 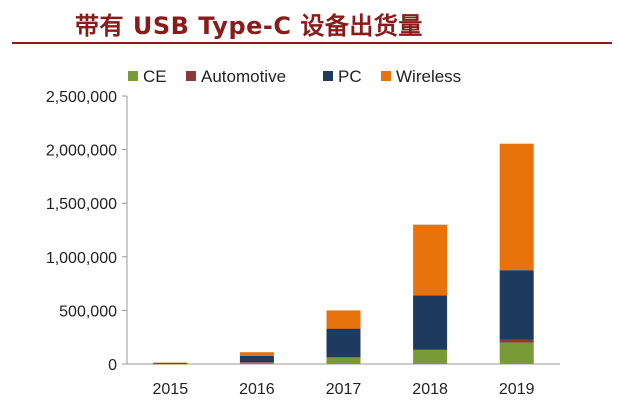 What do you see at coordinates (294, 76) in the screenshot?
I see `legend: CE Automotive PC Wireless` at bounding box center [294, 76].